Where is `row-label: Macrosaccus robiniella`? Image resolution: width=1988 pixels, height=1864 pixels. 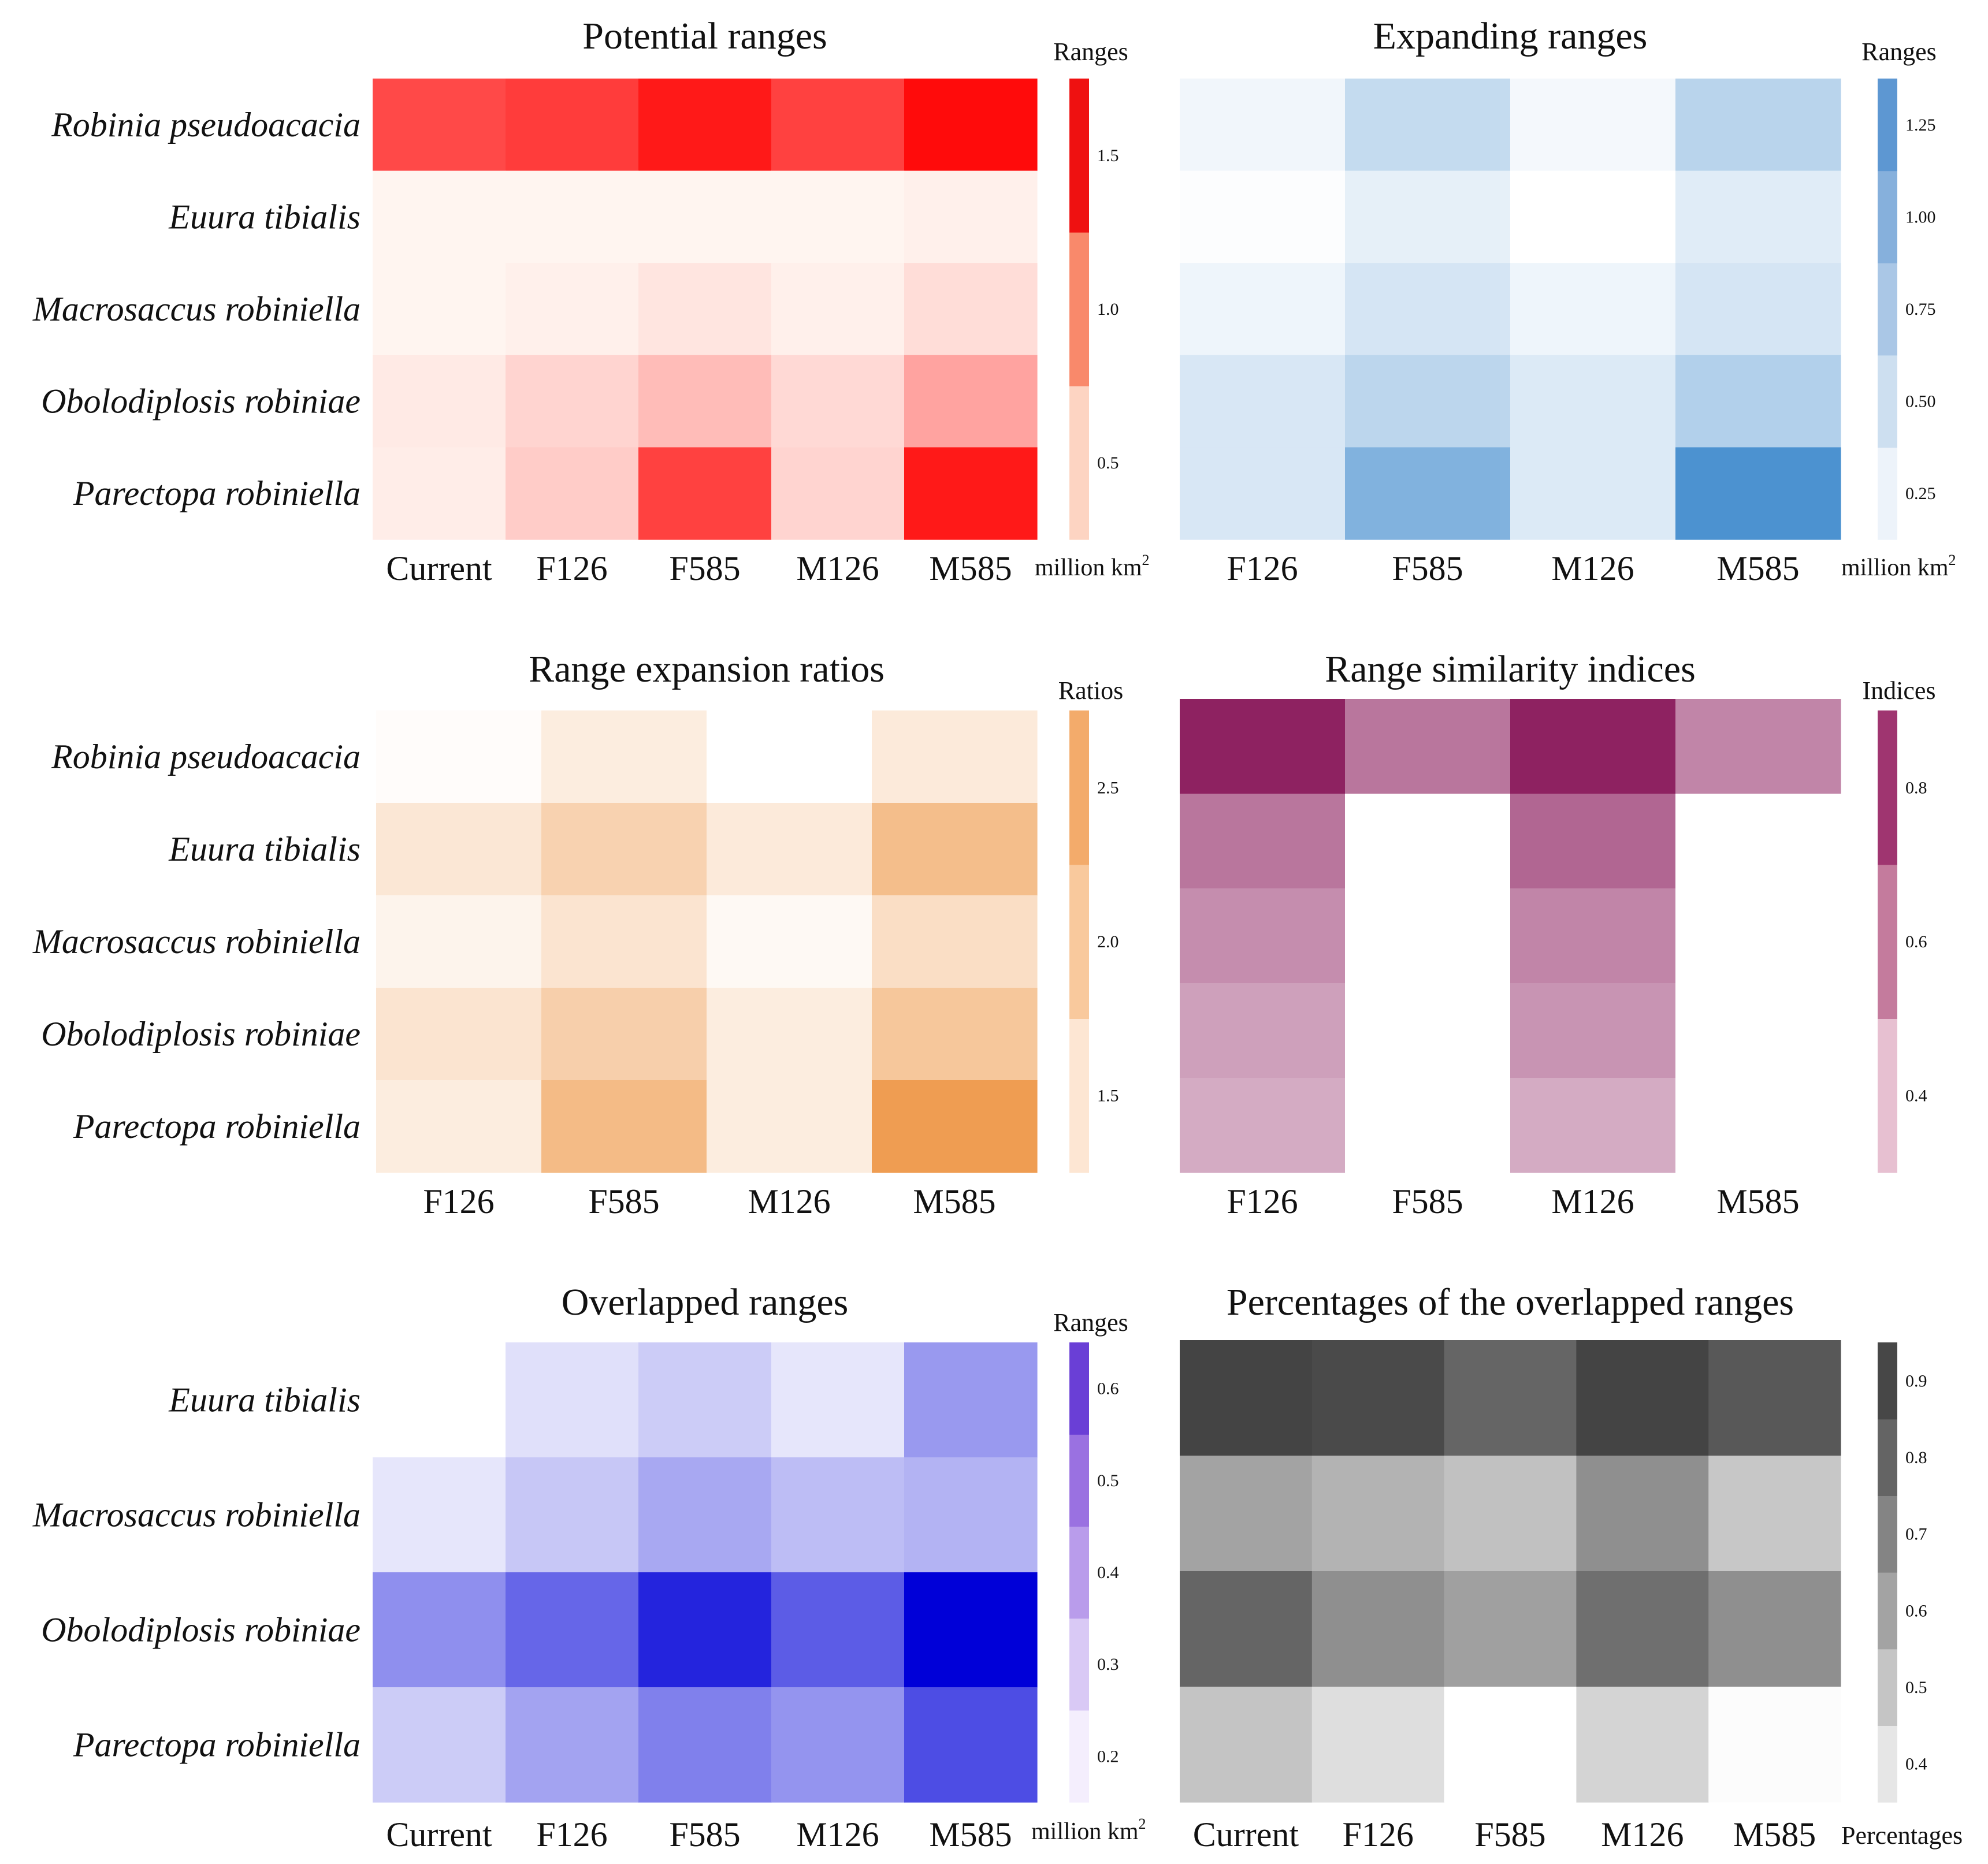 row-label: Macrosaccus robiniella is located at coordinates (196, 1515).